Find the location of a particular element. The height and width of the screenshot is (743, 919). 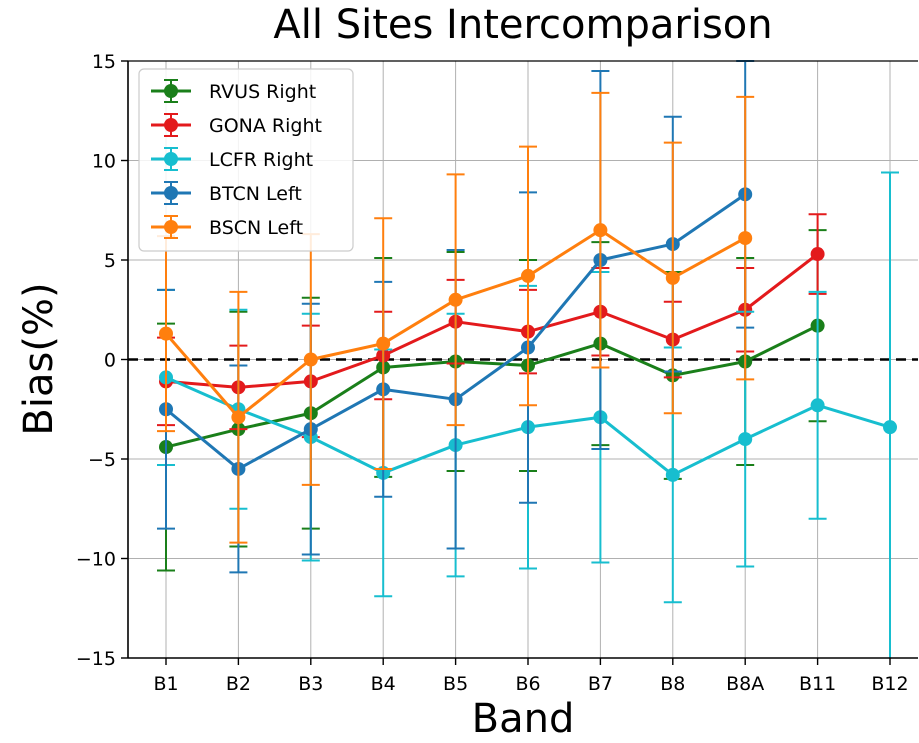

x-tick-label: B8 is located at coordinates (672, 684).